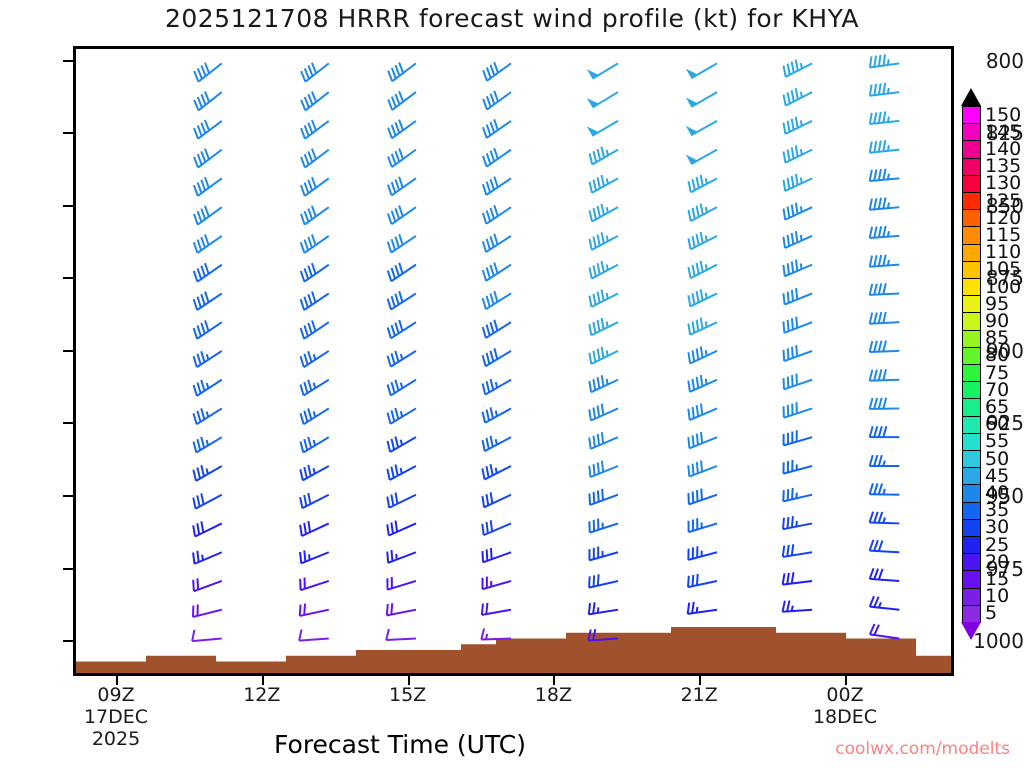  I want to click on x-axis-date-label: 18DEC, so click(845, 717).